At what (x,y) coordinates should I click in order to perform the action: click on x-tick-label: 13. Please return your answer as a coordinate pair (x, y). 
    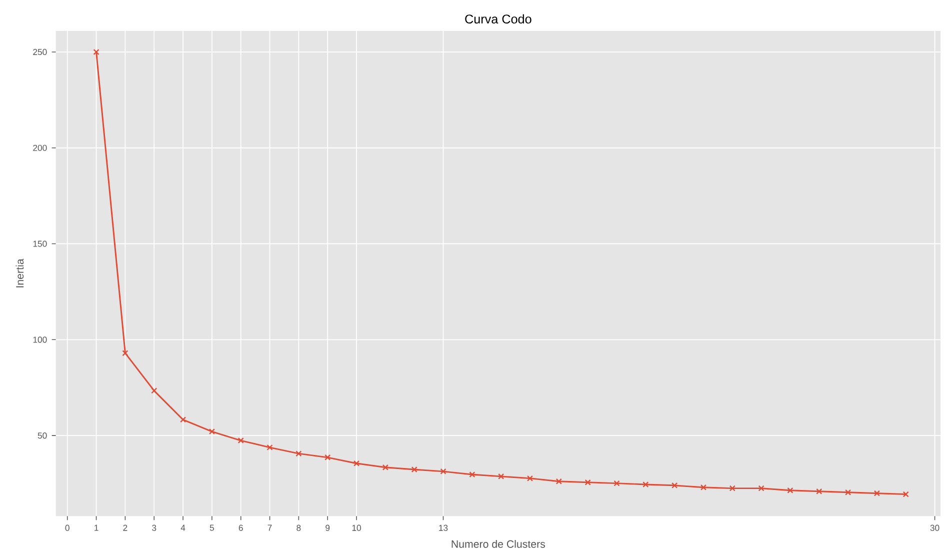
    Looking at the image, I should click on (443, 527).